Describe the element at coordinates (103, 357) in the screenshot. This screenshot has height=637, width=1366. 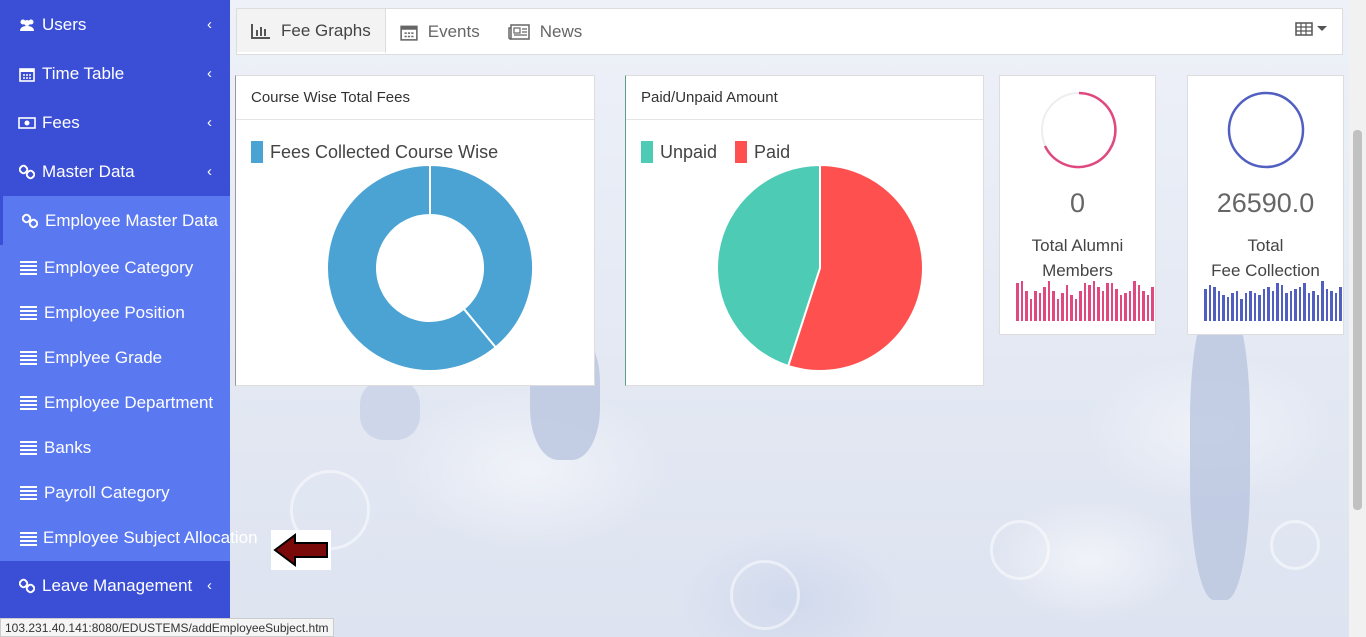
I see `submenu-item-label: Emplyee Grade` at that location.